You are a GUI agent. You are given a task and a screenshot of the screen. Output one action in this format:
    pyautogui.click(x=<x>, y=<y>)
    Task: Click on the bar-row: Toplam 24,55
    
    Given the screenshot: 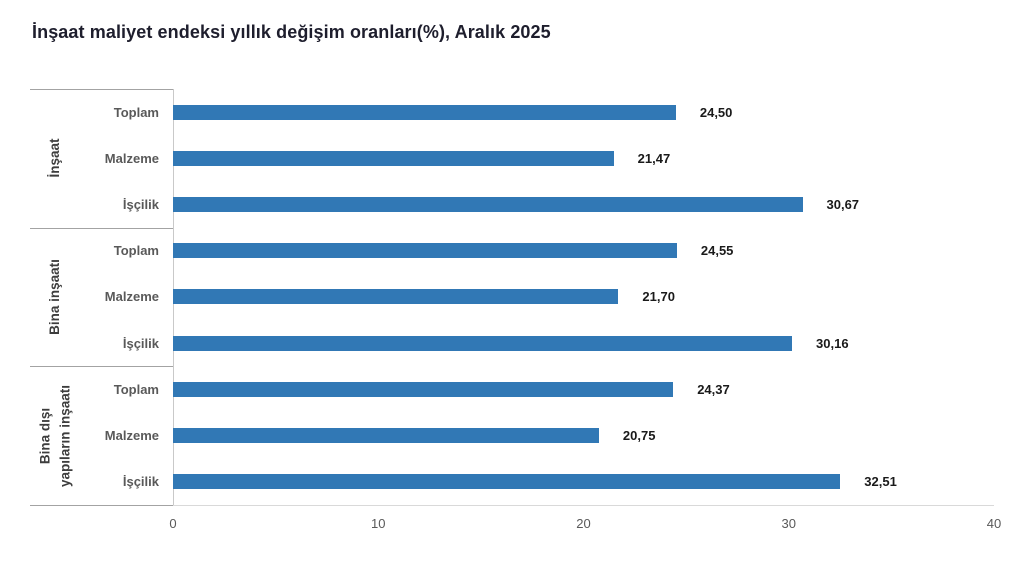 What is the action you would take?
    pyautogui.click(x=537, y=251)
    